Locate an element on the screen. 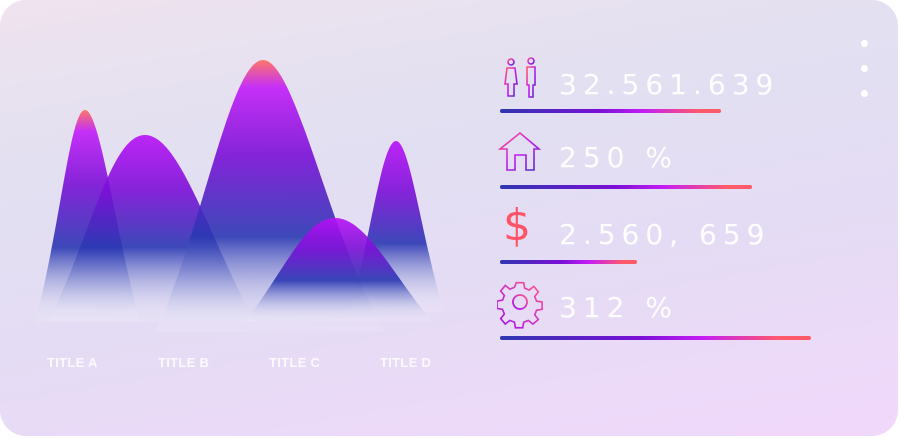  category-label: TITLE A is located at coordinates (72, 362).